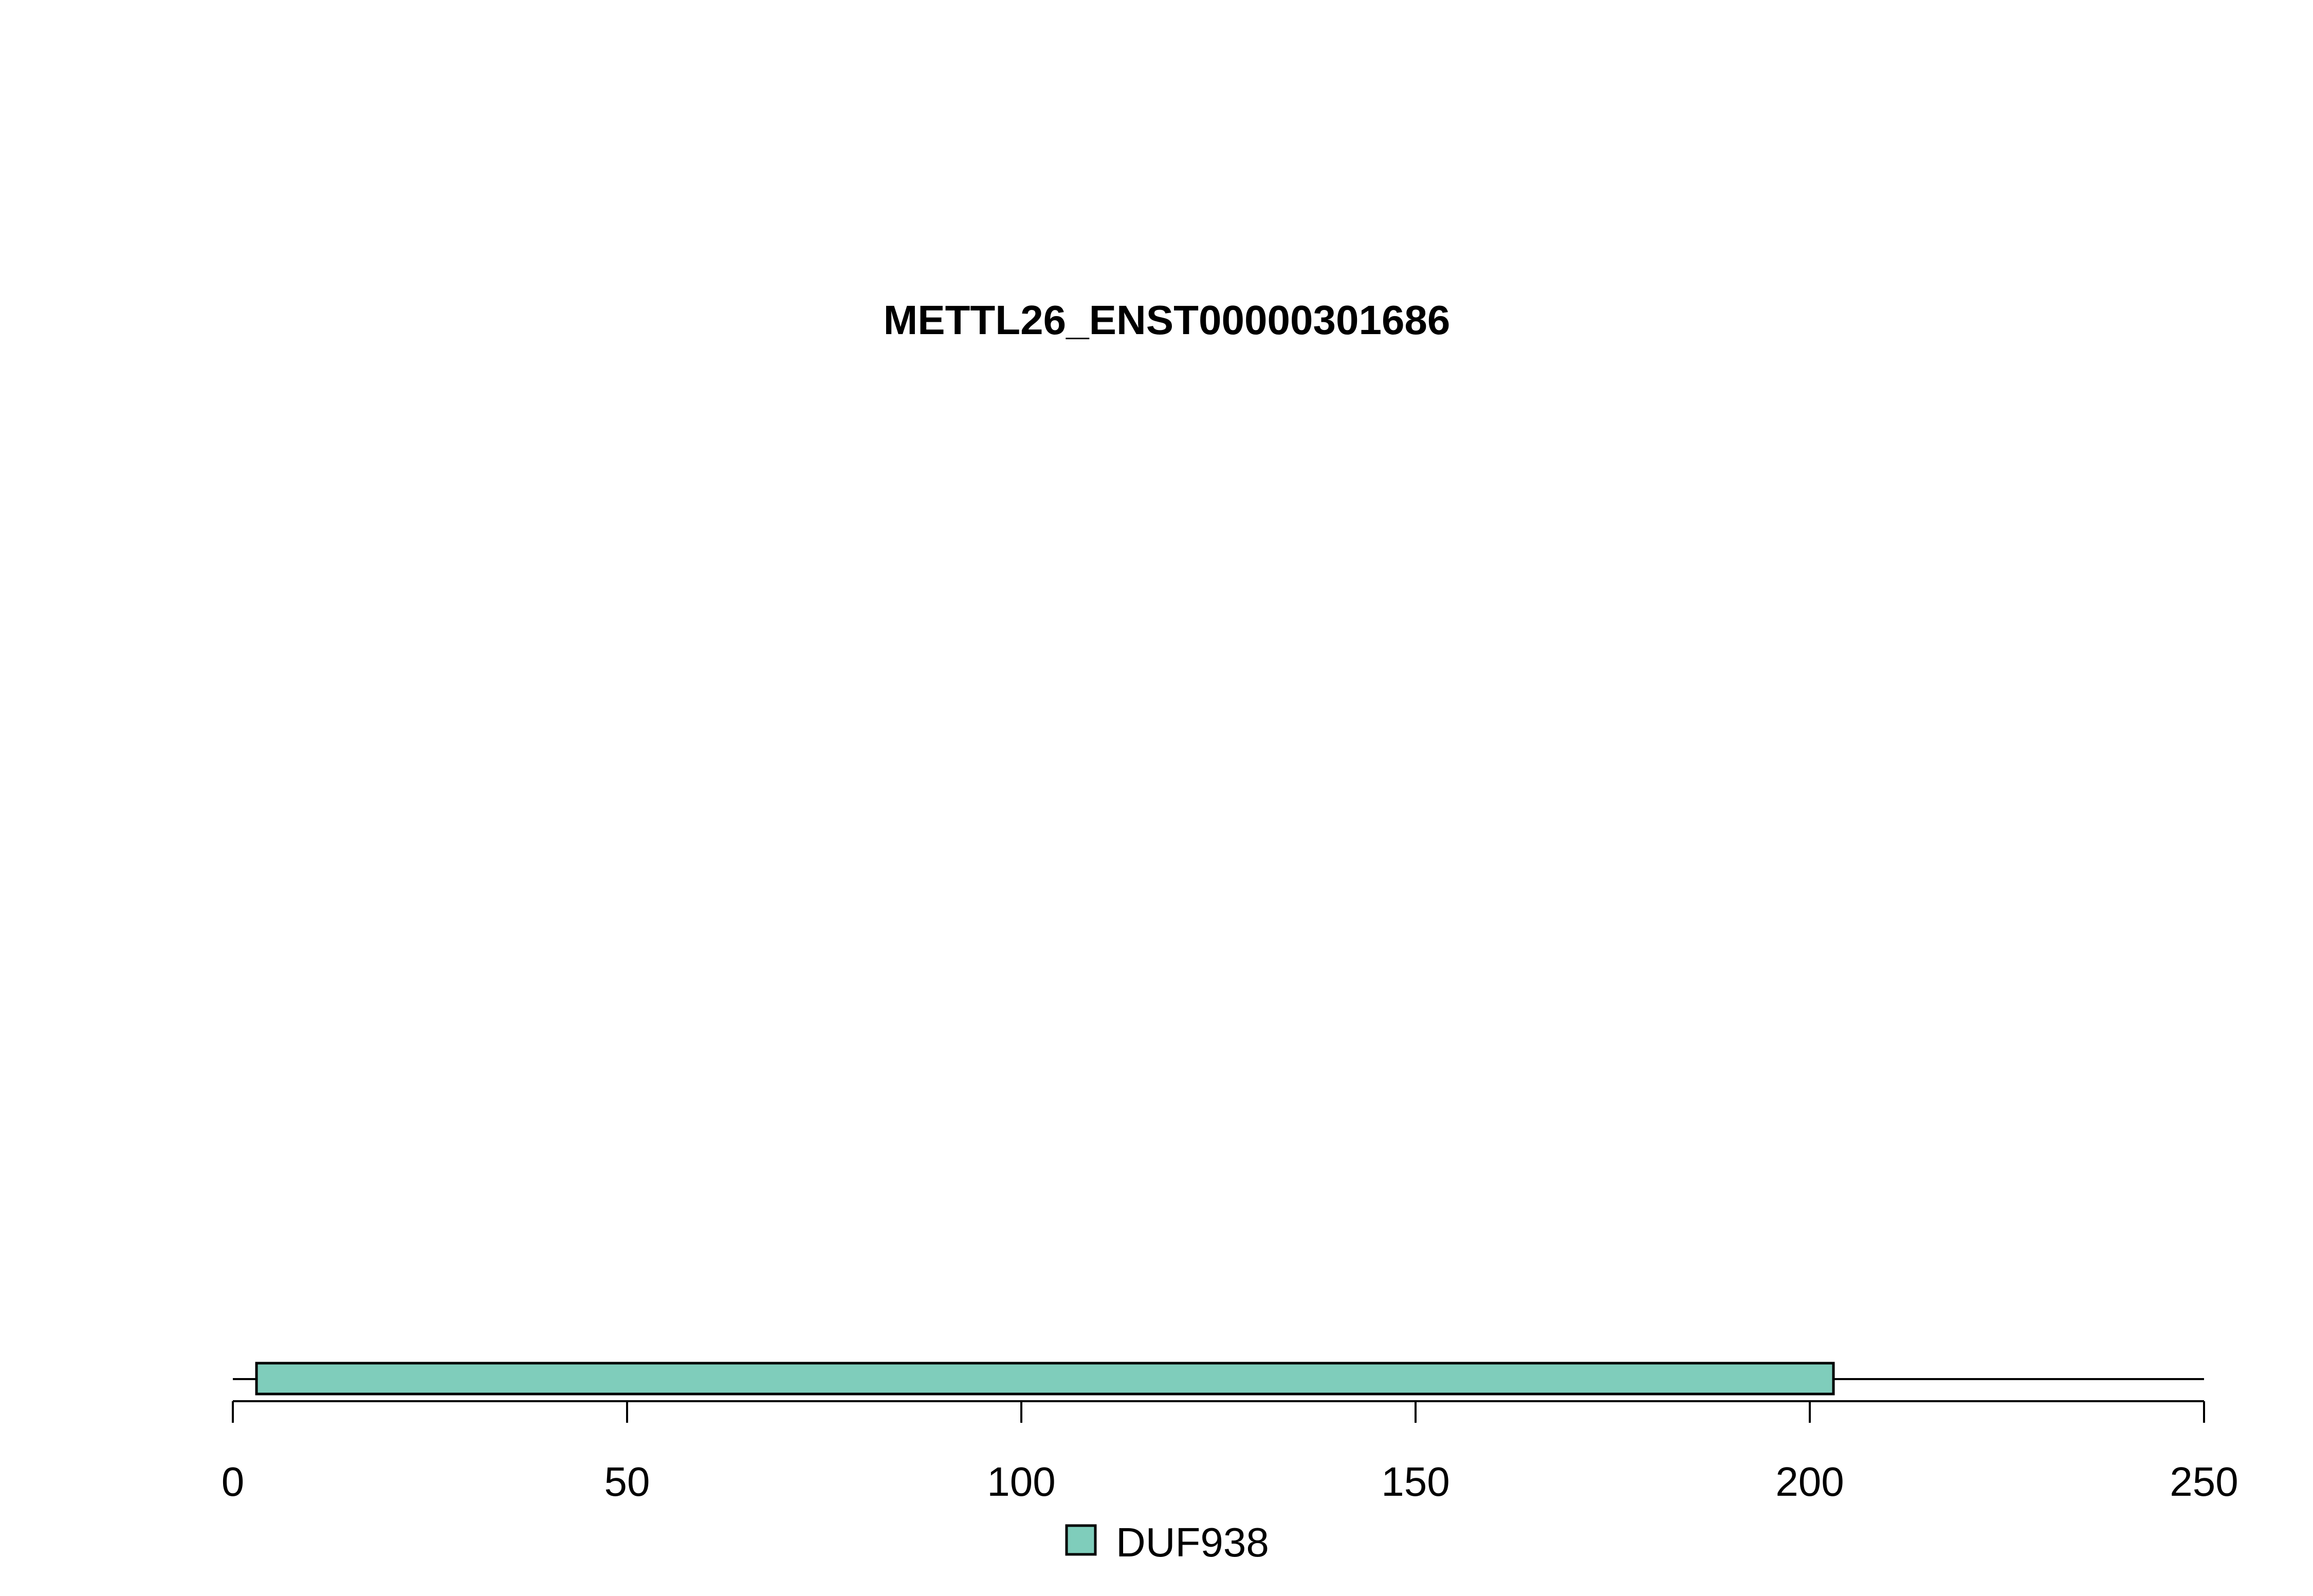  What do you see at coordinates (1081, 1540) in the screenshot?
I see `legend-swatch` at bounding box center [1081, 1540].